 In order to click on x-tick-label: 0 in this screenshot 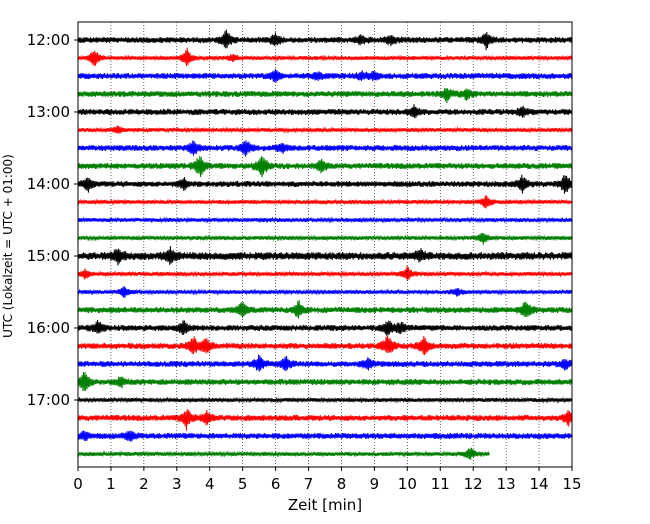, I will do `click(78, 484)`.